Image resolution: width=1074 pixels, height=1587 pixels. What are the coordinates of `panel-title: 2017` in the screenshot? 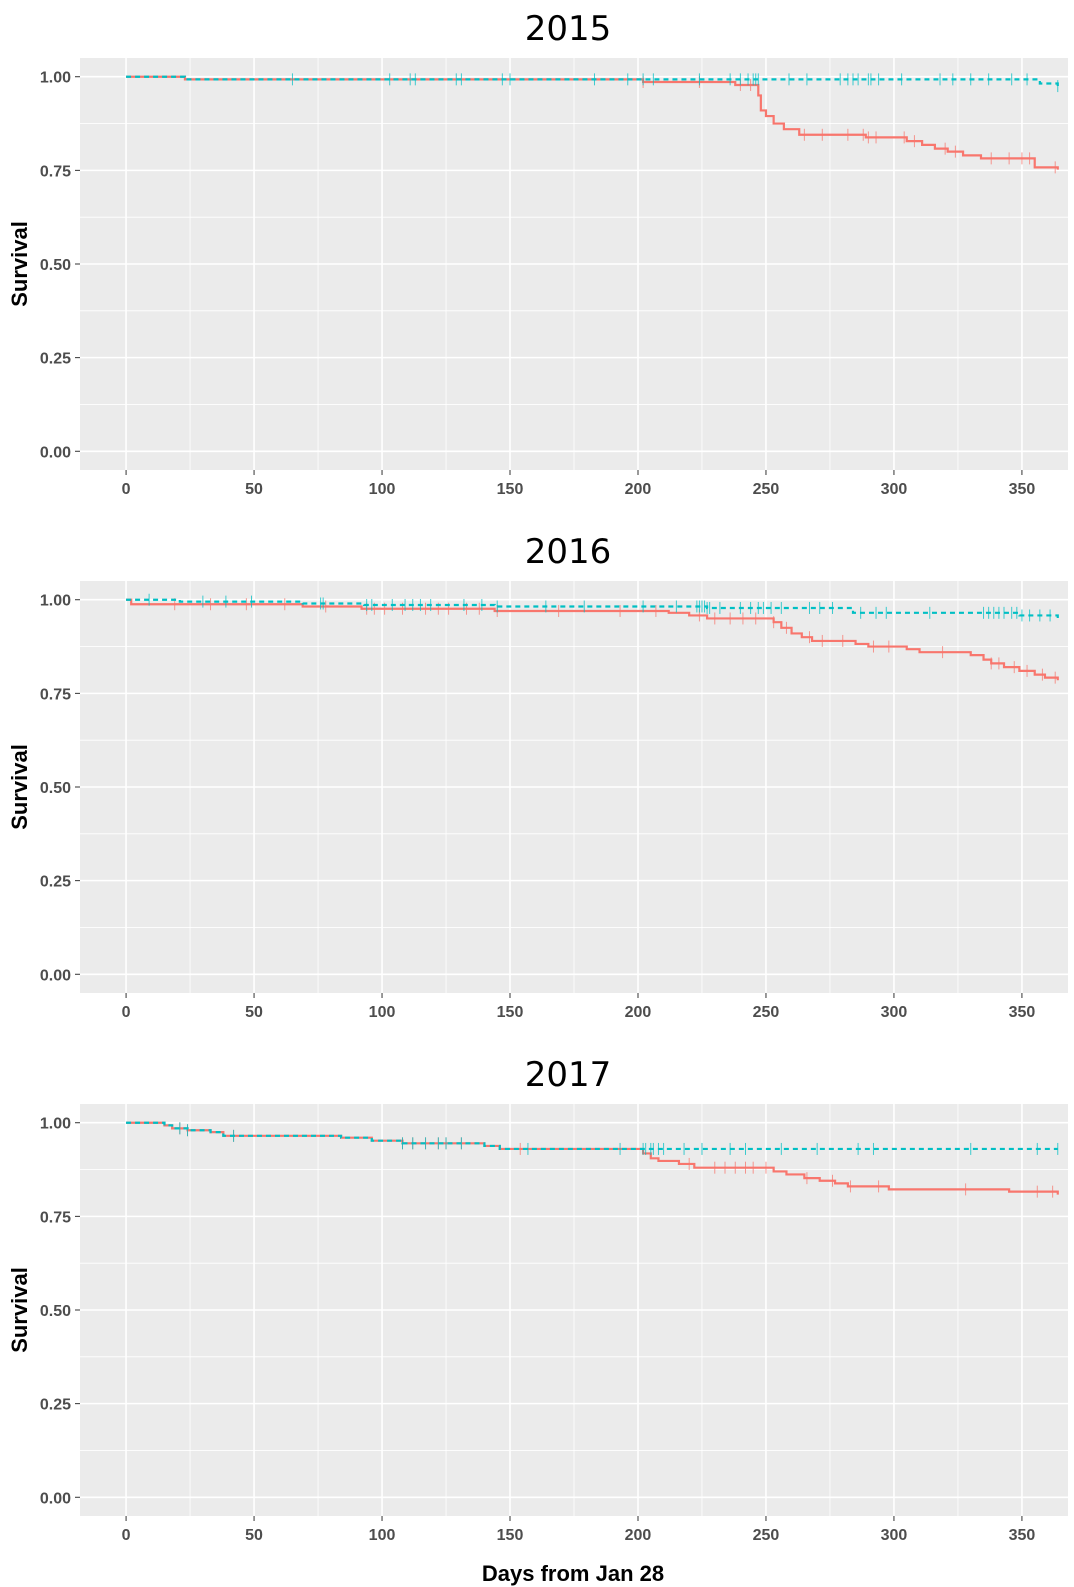 It's located at (568, 1075).